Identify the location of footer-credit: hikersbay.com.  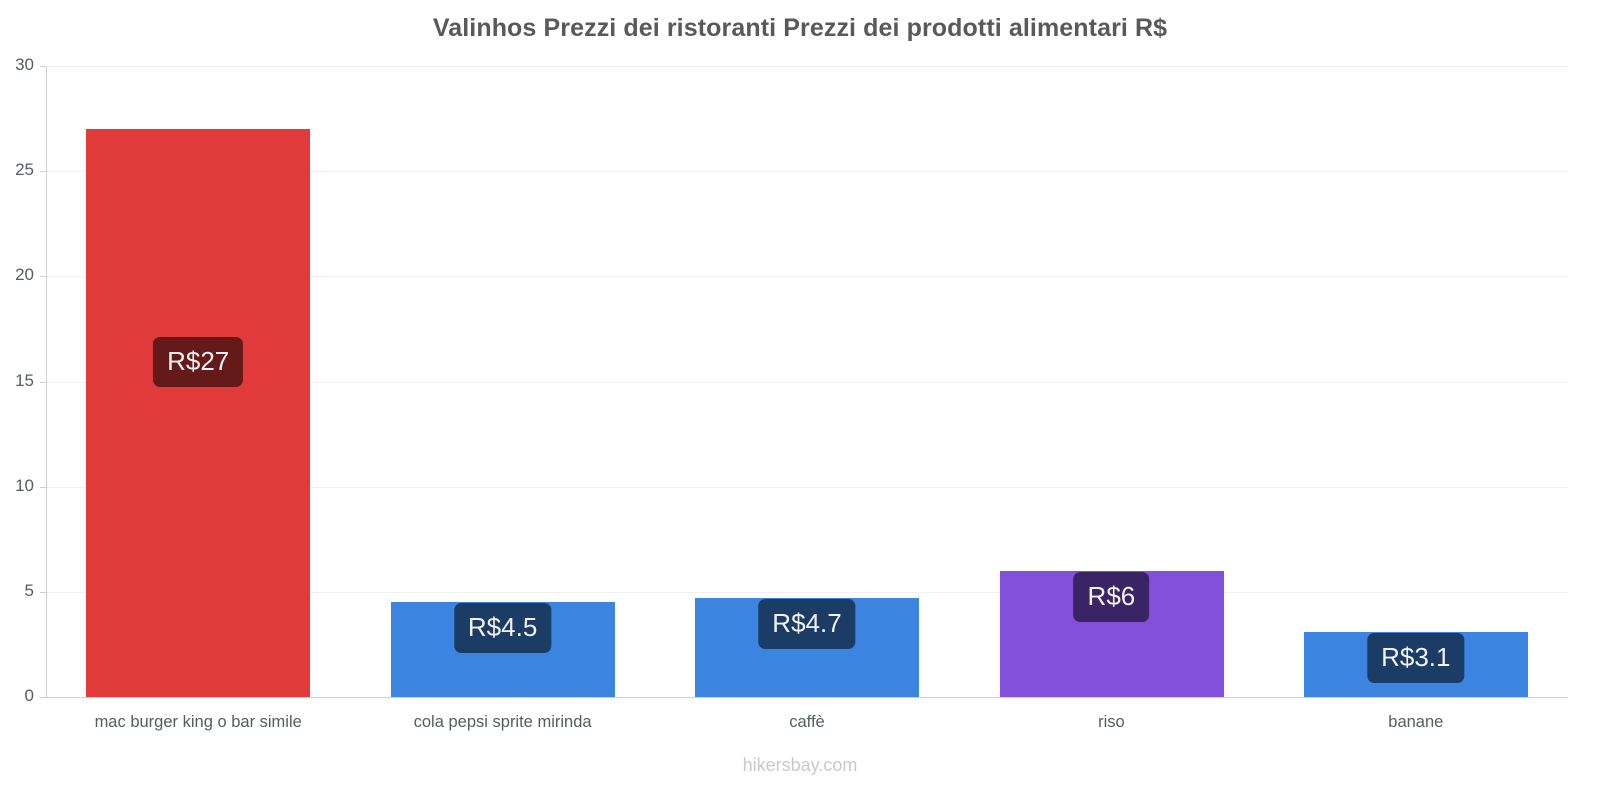
(800, 765).